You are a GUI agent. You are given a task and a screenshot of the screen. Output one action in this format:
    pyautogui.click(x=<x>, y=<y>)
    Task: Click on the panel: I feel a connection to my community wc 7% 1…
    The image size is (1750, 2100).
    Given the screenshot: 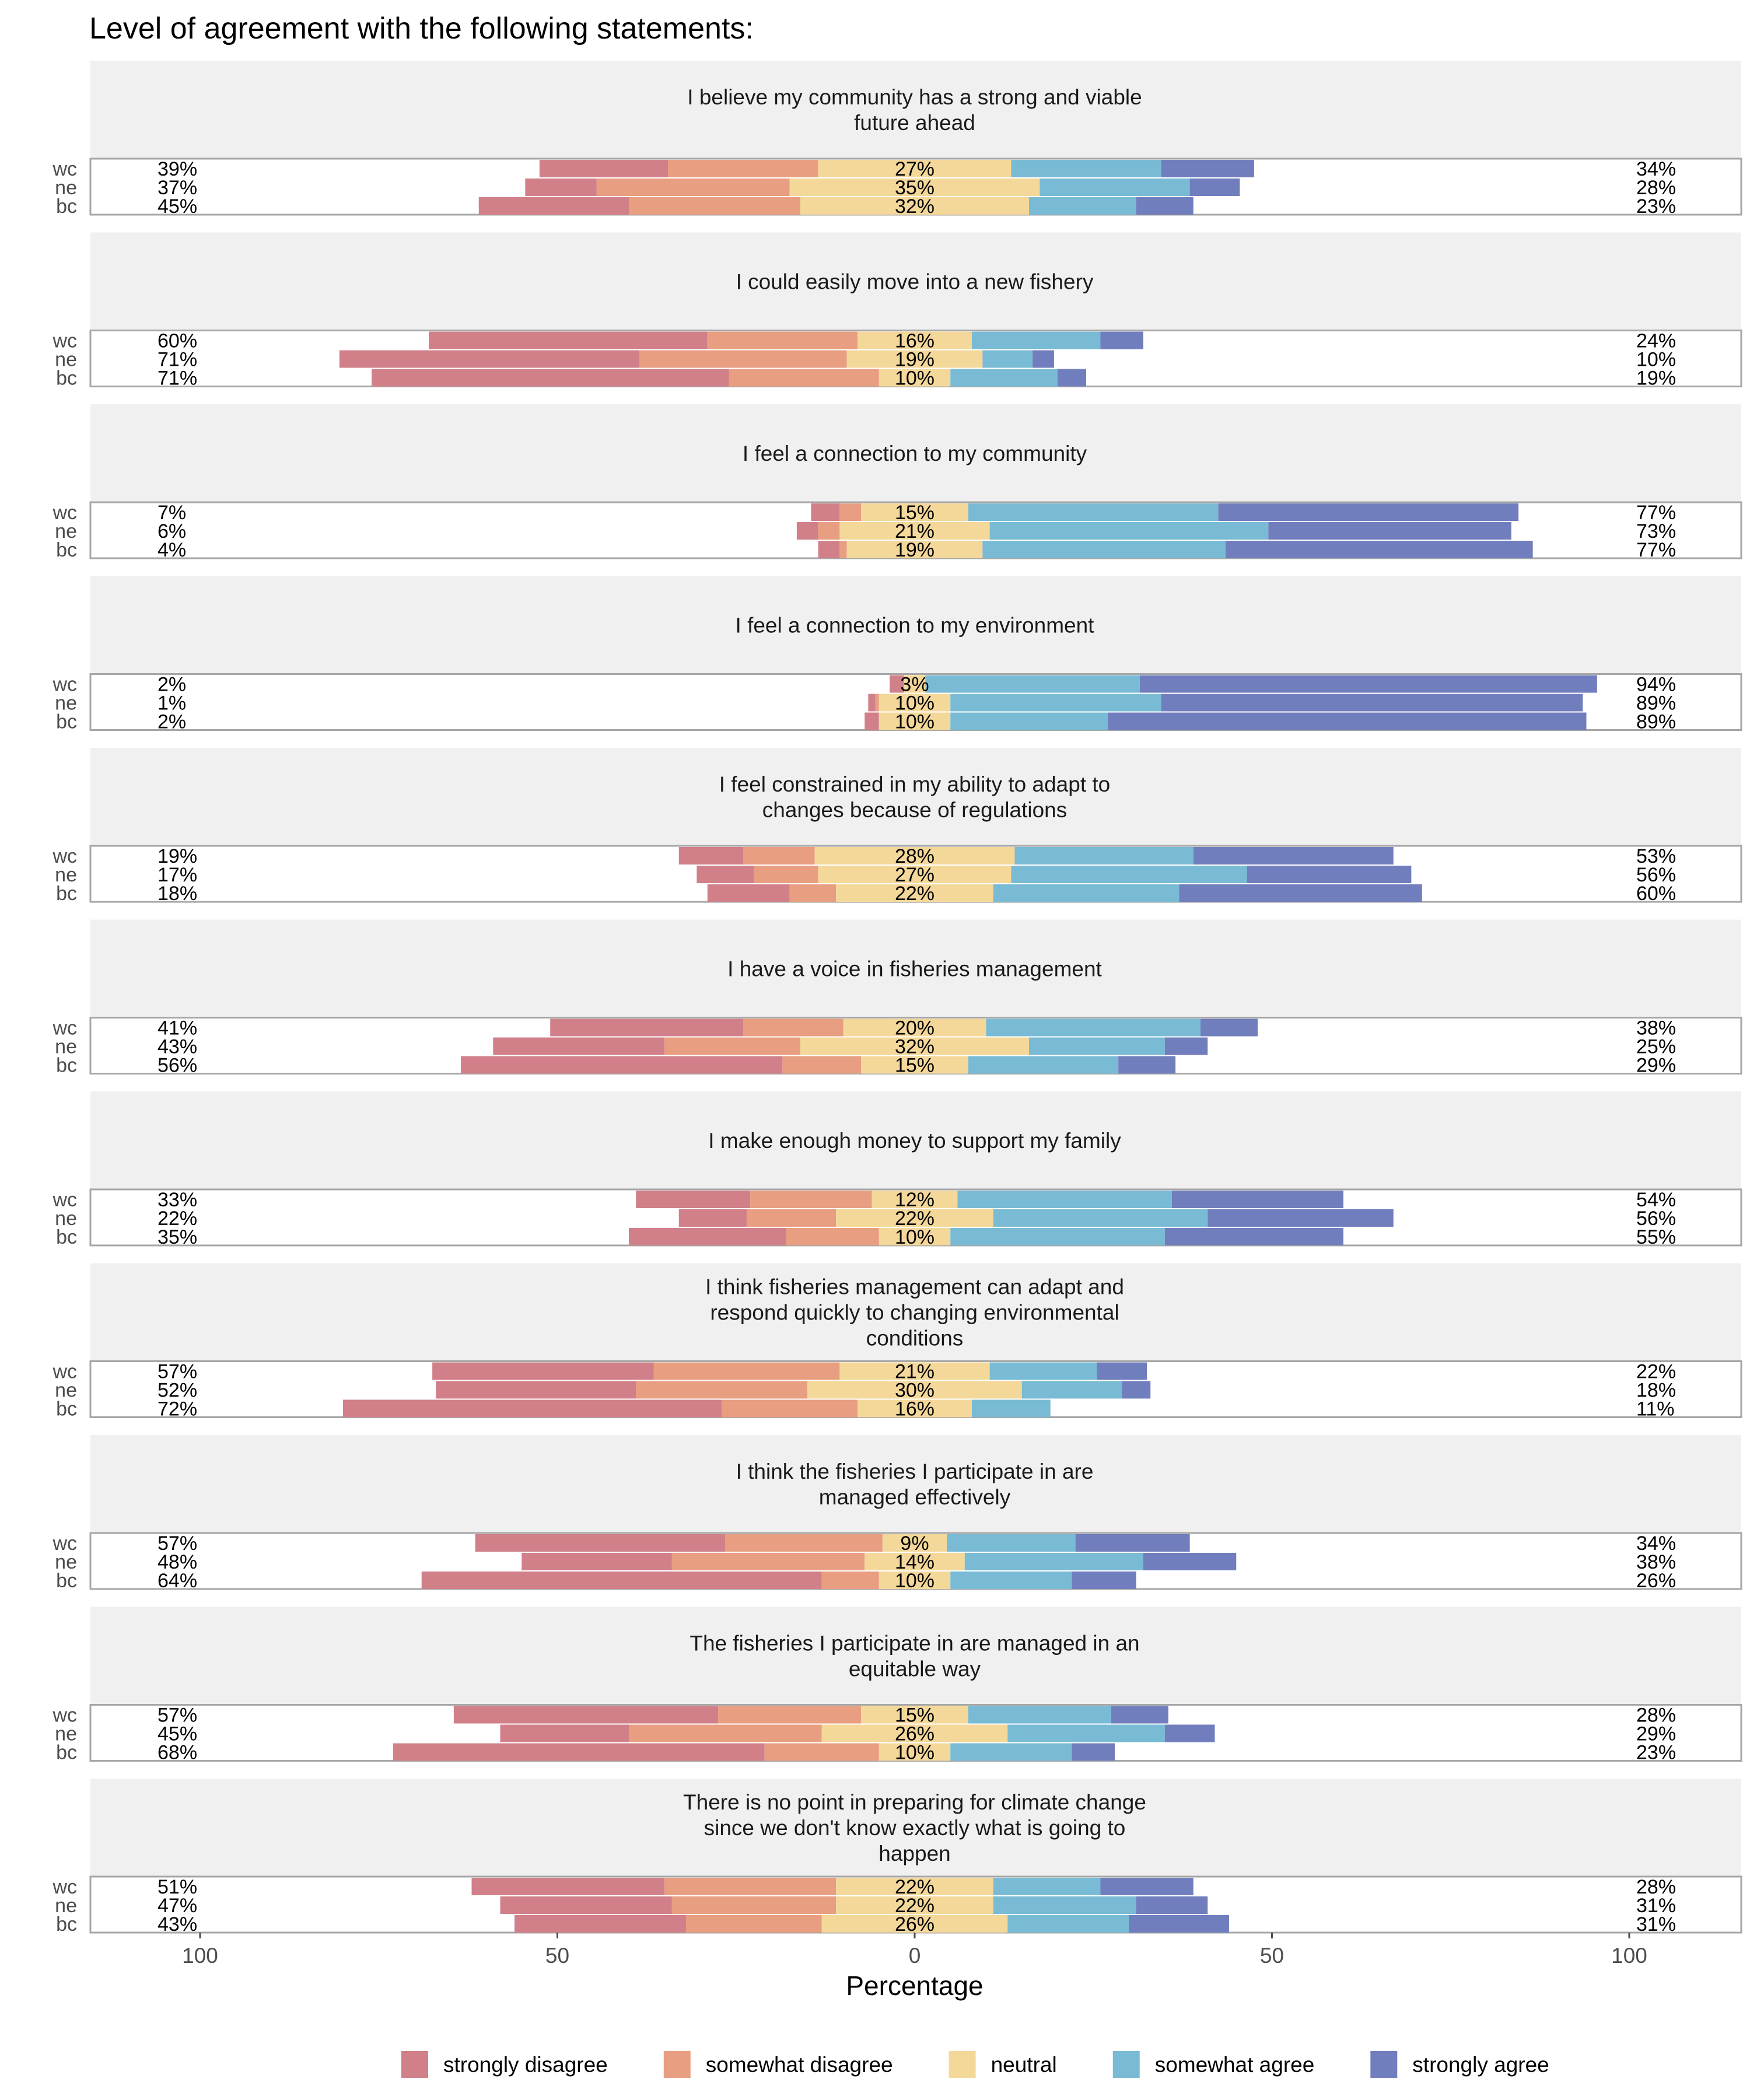 What is the action you would take?
    pyautogui.click(x=897, y=482)
    